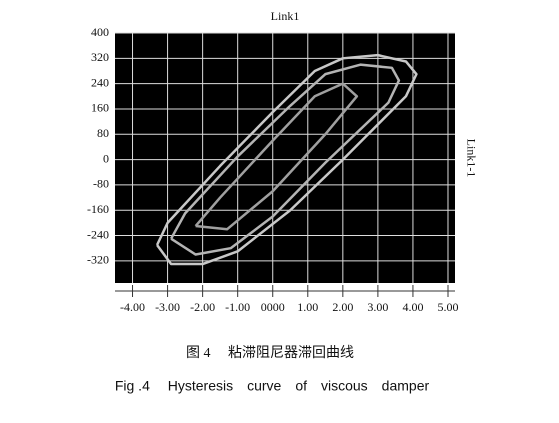  What do you see at coordinates (100, 32) in the screenshot?
I see `y-tick-label: 400` at bounding box center [100, 32].